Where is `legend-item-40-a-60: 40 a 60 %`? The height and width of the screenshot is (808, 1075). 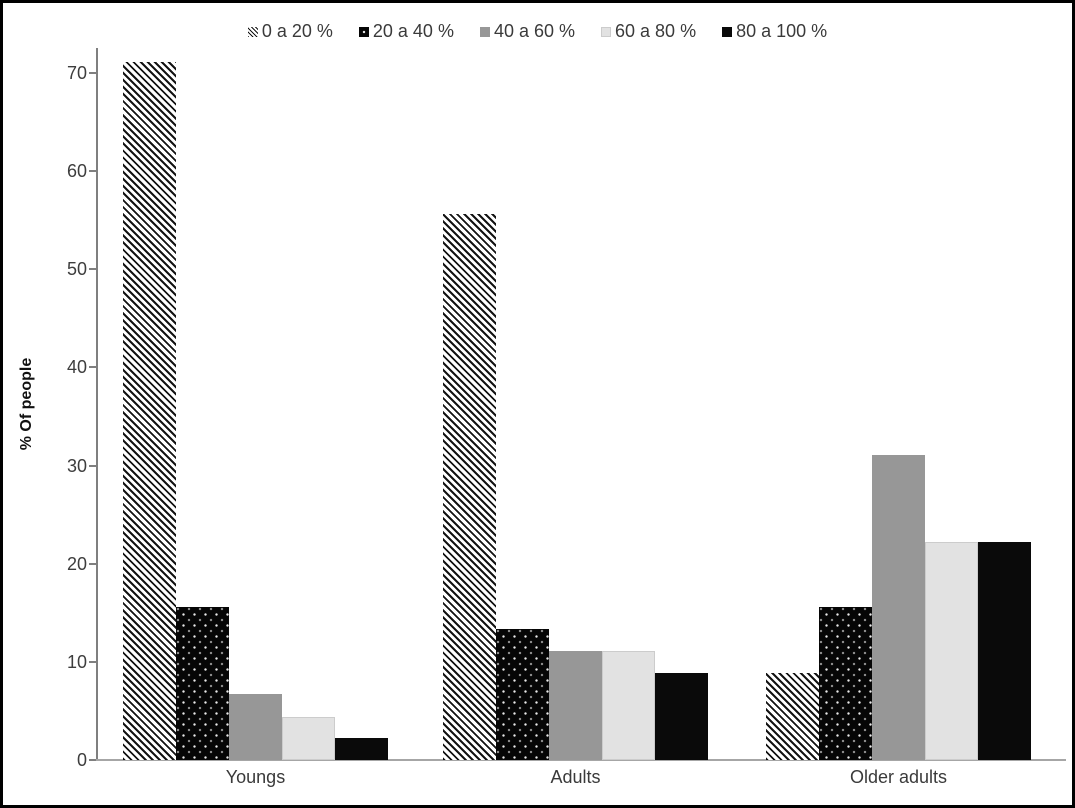
legend-item-40-a-60: 40 a 60 % is located at coordinates (527, 31).